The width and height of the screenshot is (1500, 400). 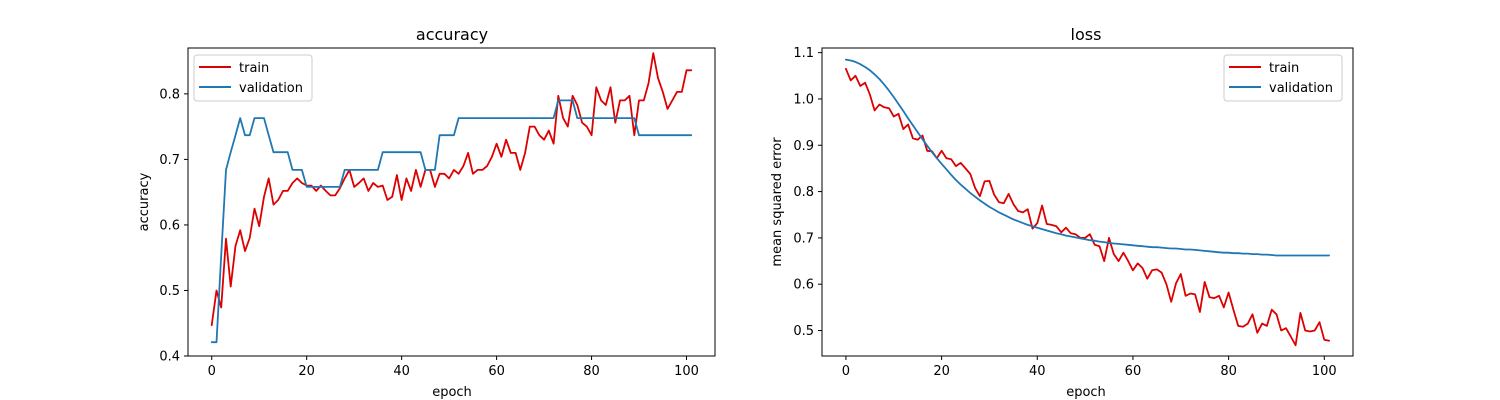 I want to click on y-axis-label: accuracy, so click(x=144, y=201).